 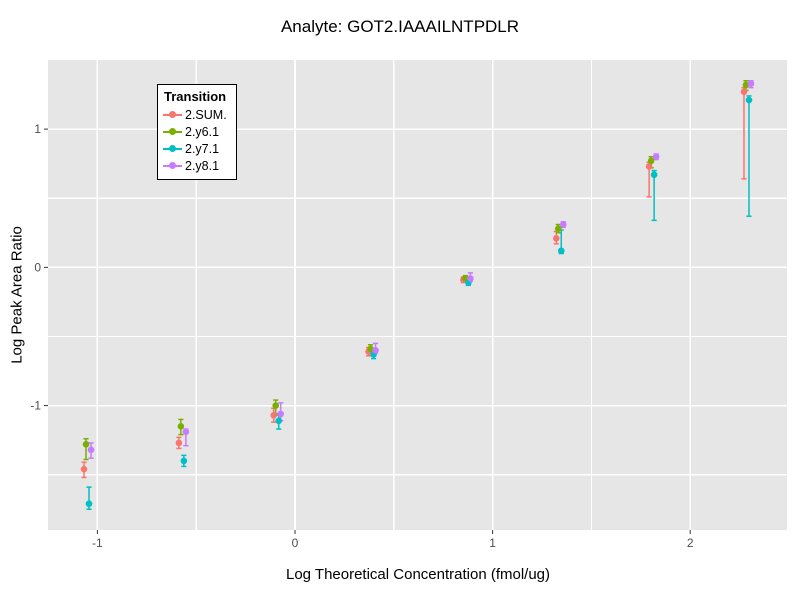 What do you see at coordinates (202, 148) in the screenshot?
I see `legend-item-label: 2.y7.1` at bounding box center [202, 148].